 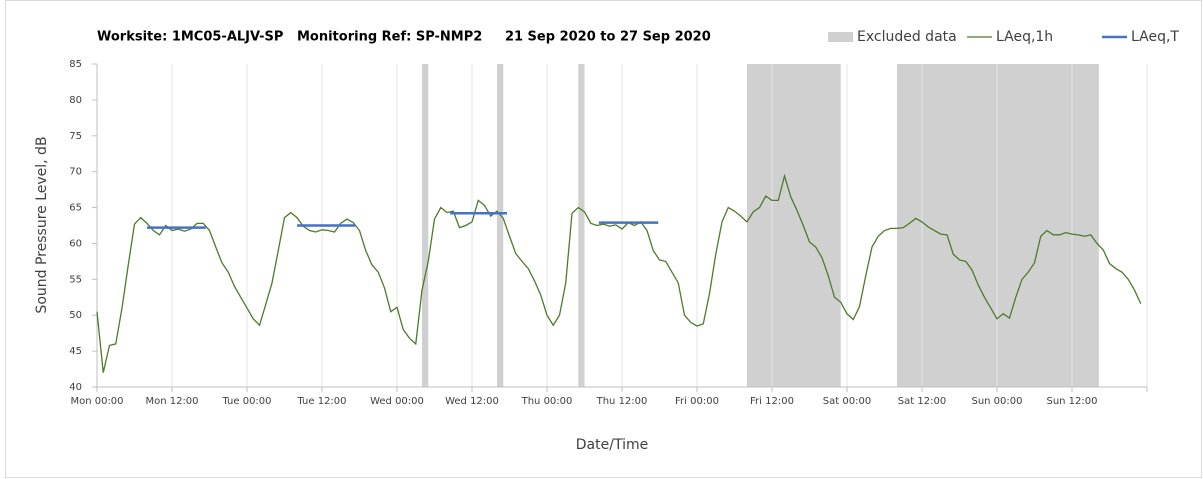 I want to click on y-tick-label: 65, so click(x=75, y=208).